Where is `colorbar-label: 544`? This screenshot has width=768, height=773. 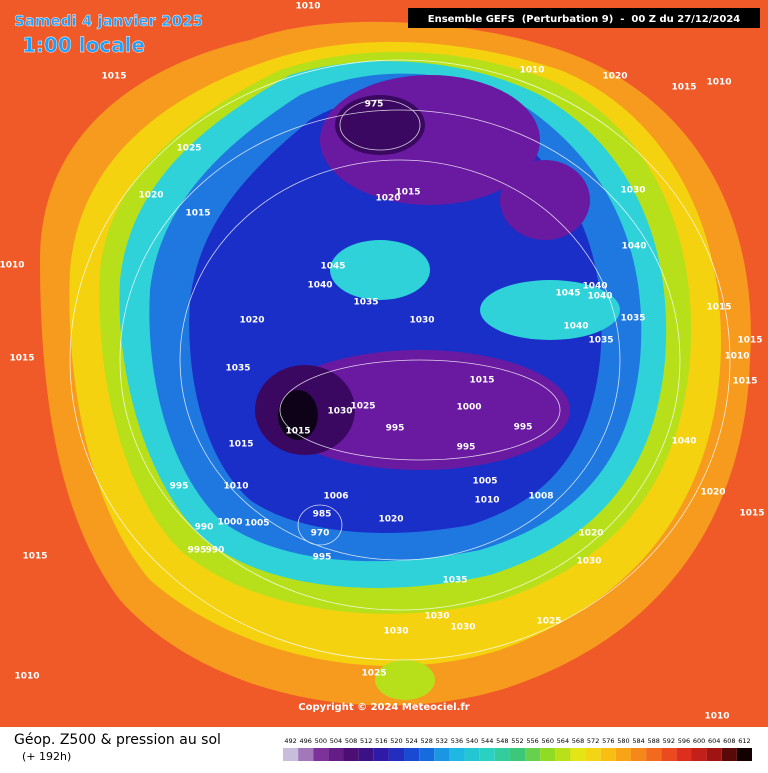 colorbar-label: 544 is located at coordinates (487, 741).